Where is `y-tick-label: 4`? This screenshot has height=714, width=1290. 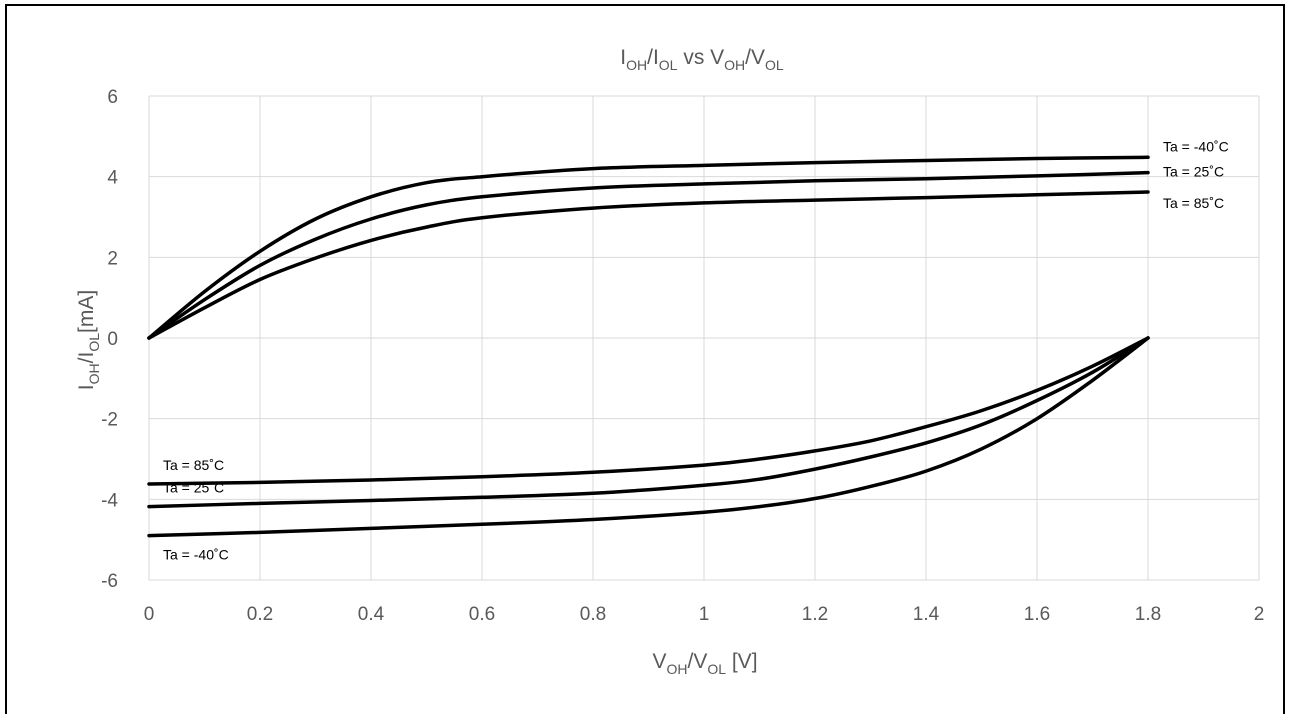 y-tick-label: 4 is located at coordinates (112, 178).